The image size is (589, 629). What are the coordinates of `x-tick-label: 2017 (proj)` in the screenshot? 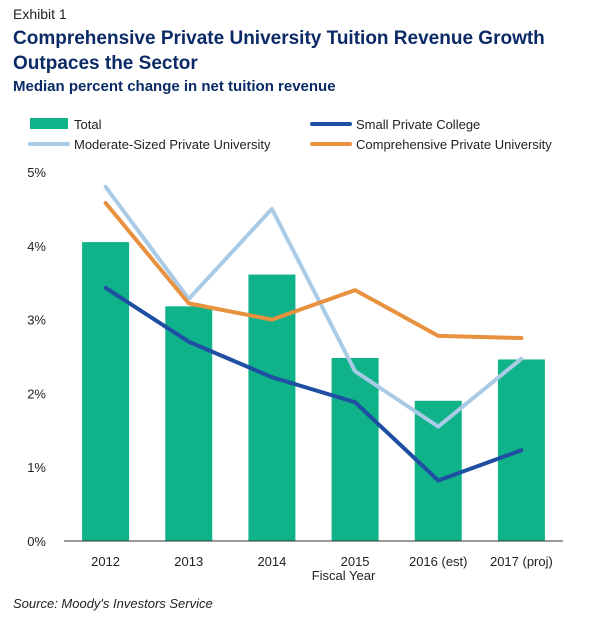 It's located at (521, 561).